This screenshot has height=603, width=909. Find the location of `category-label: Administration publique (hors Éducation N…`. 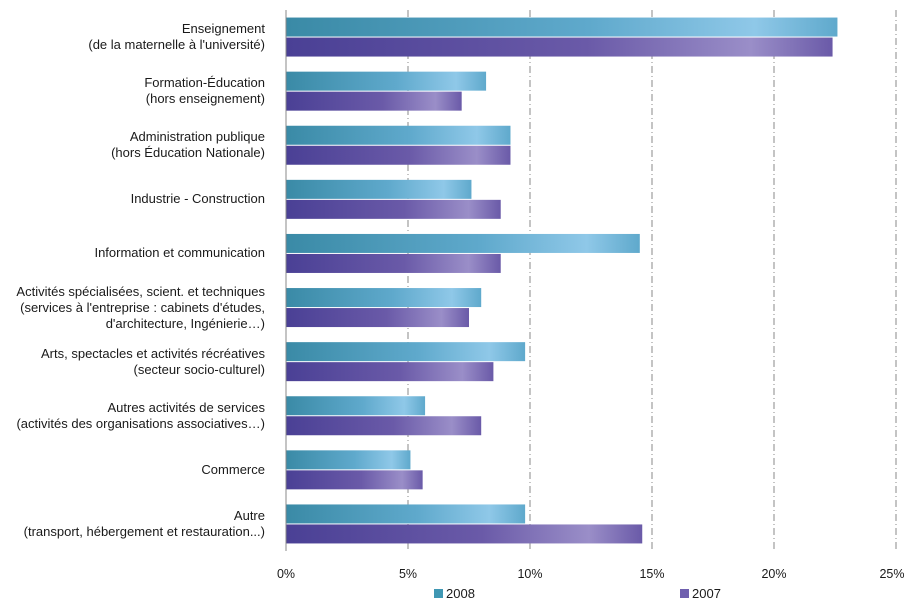

category-label: Administration publique (hors Éducation N… is located at coordinates (188, 145).